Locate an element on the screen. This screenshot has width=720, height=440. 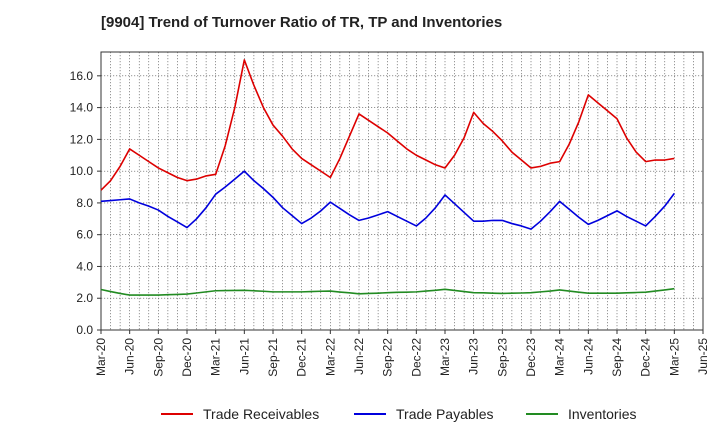
x-tick-label: Jun-21 is located at coordinates (244, 356).